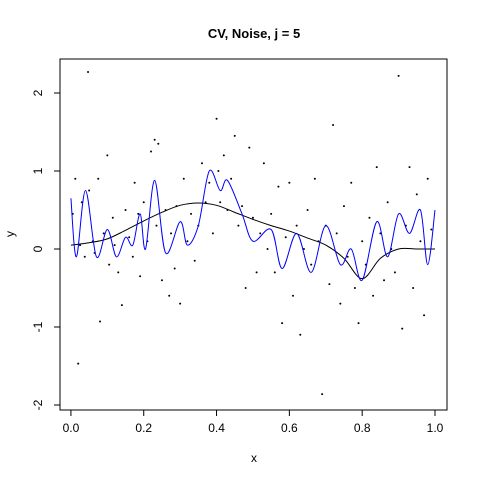  Describe the element at coordinates (254, 33) in the screenshot. I see `chart-title: CV, Noise, j = 5` at that location.